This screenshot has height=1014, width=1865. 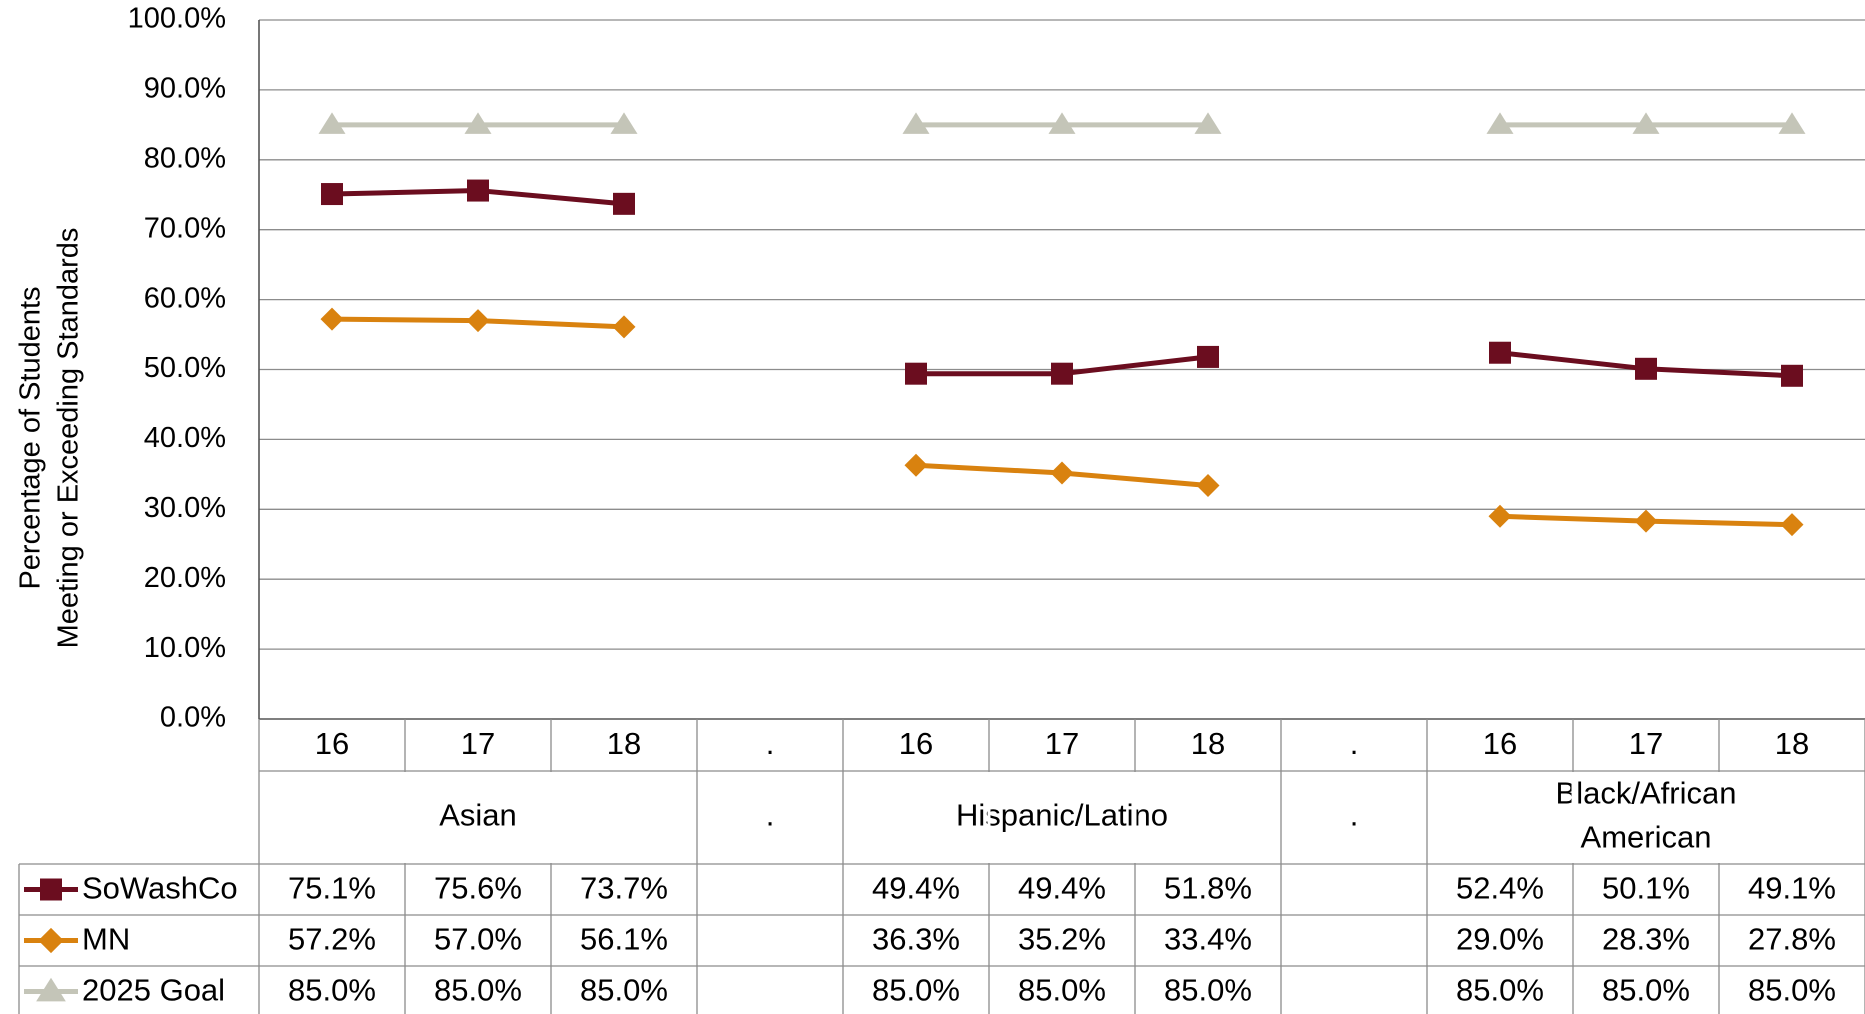 I want to click on legend-label: 2025 Goal, so click(x=153, y=990).